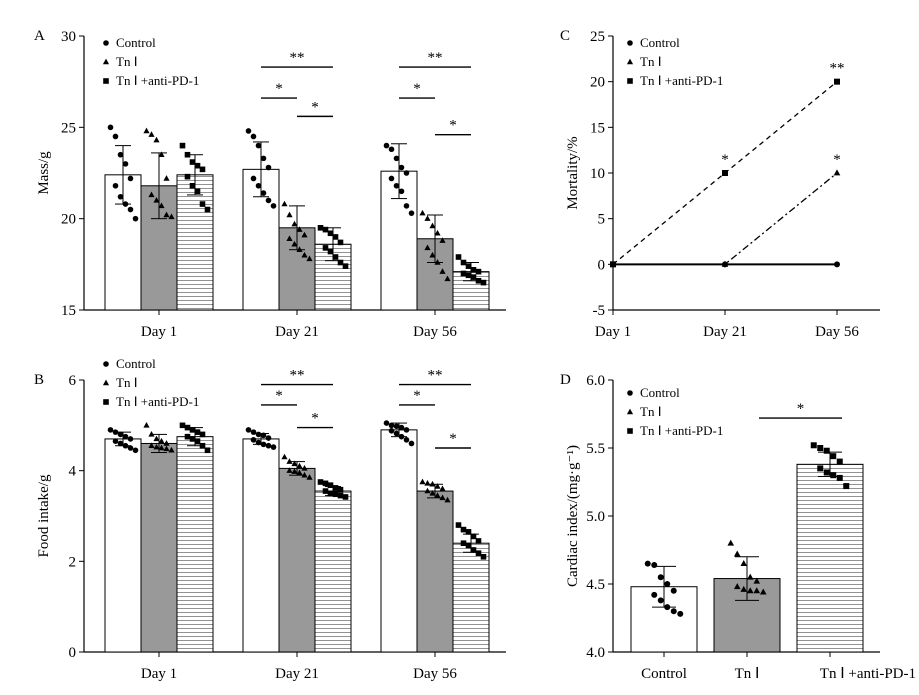  Describe the element at coordinates (868, 674) in the screenshot. I see `x-tick-label: Tn Ⅰ +anti-PD-1` at that location.